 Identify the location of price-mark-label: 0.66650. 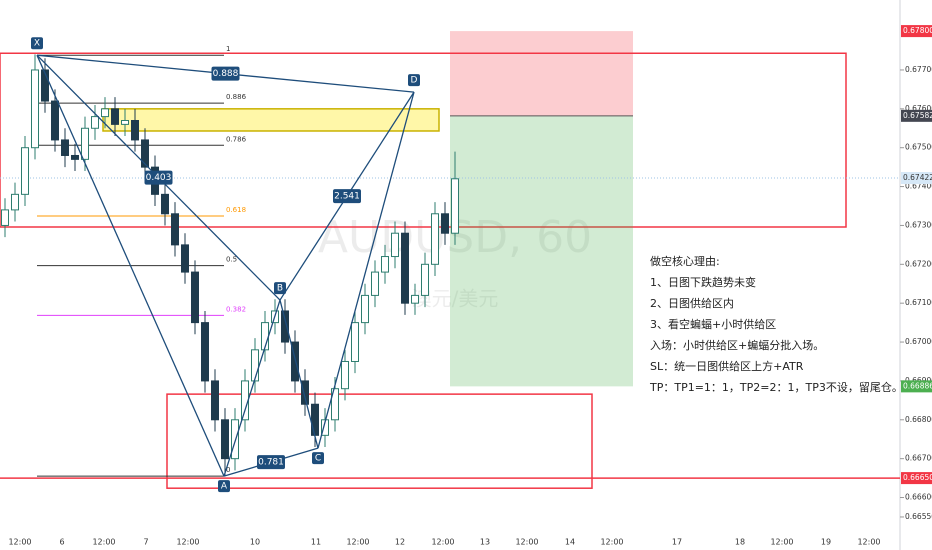
(917, 477).